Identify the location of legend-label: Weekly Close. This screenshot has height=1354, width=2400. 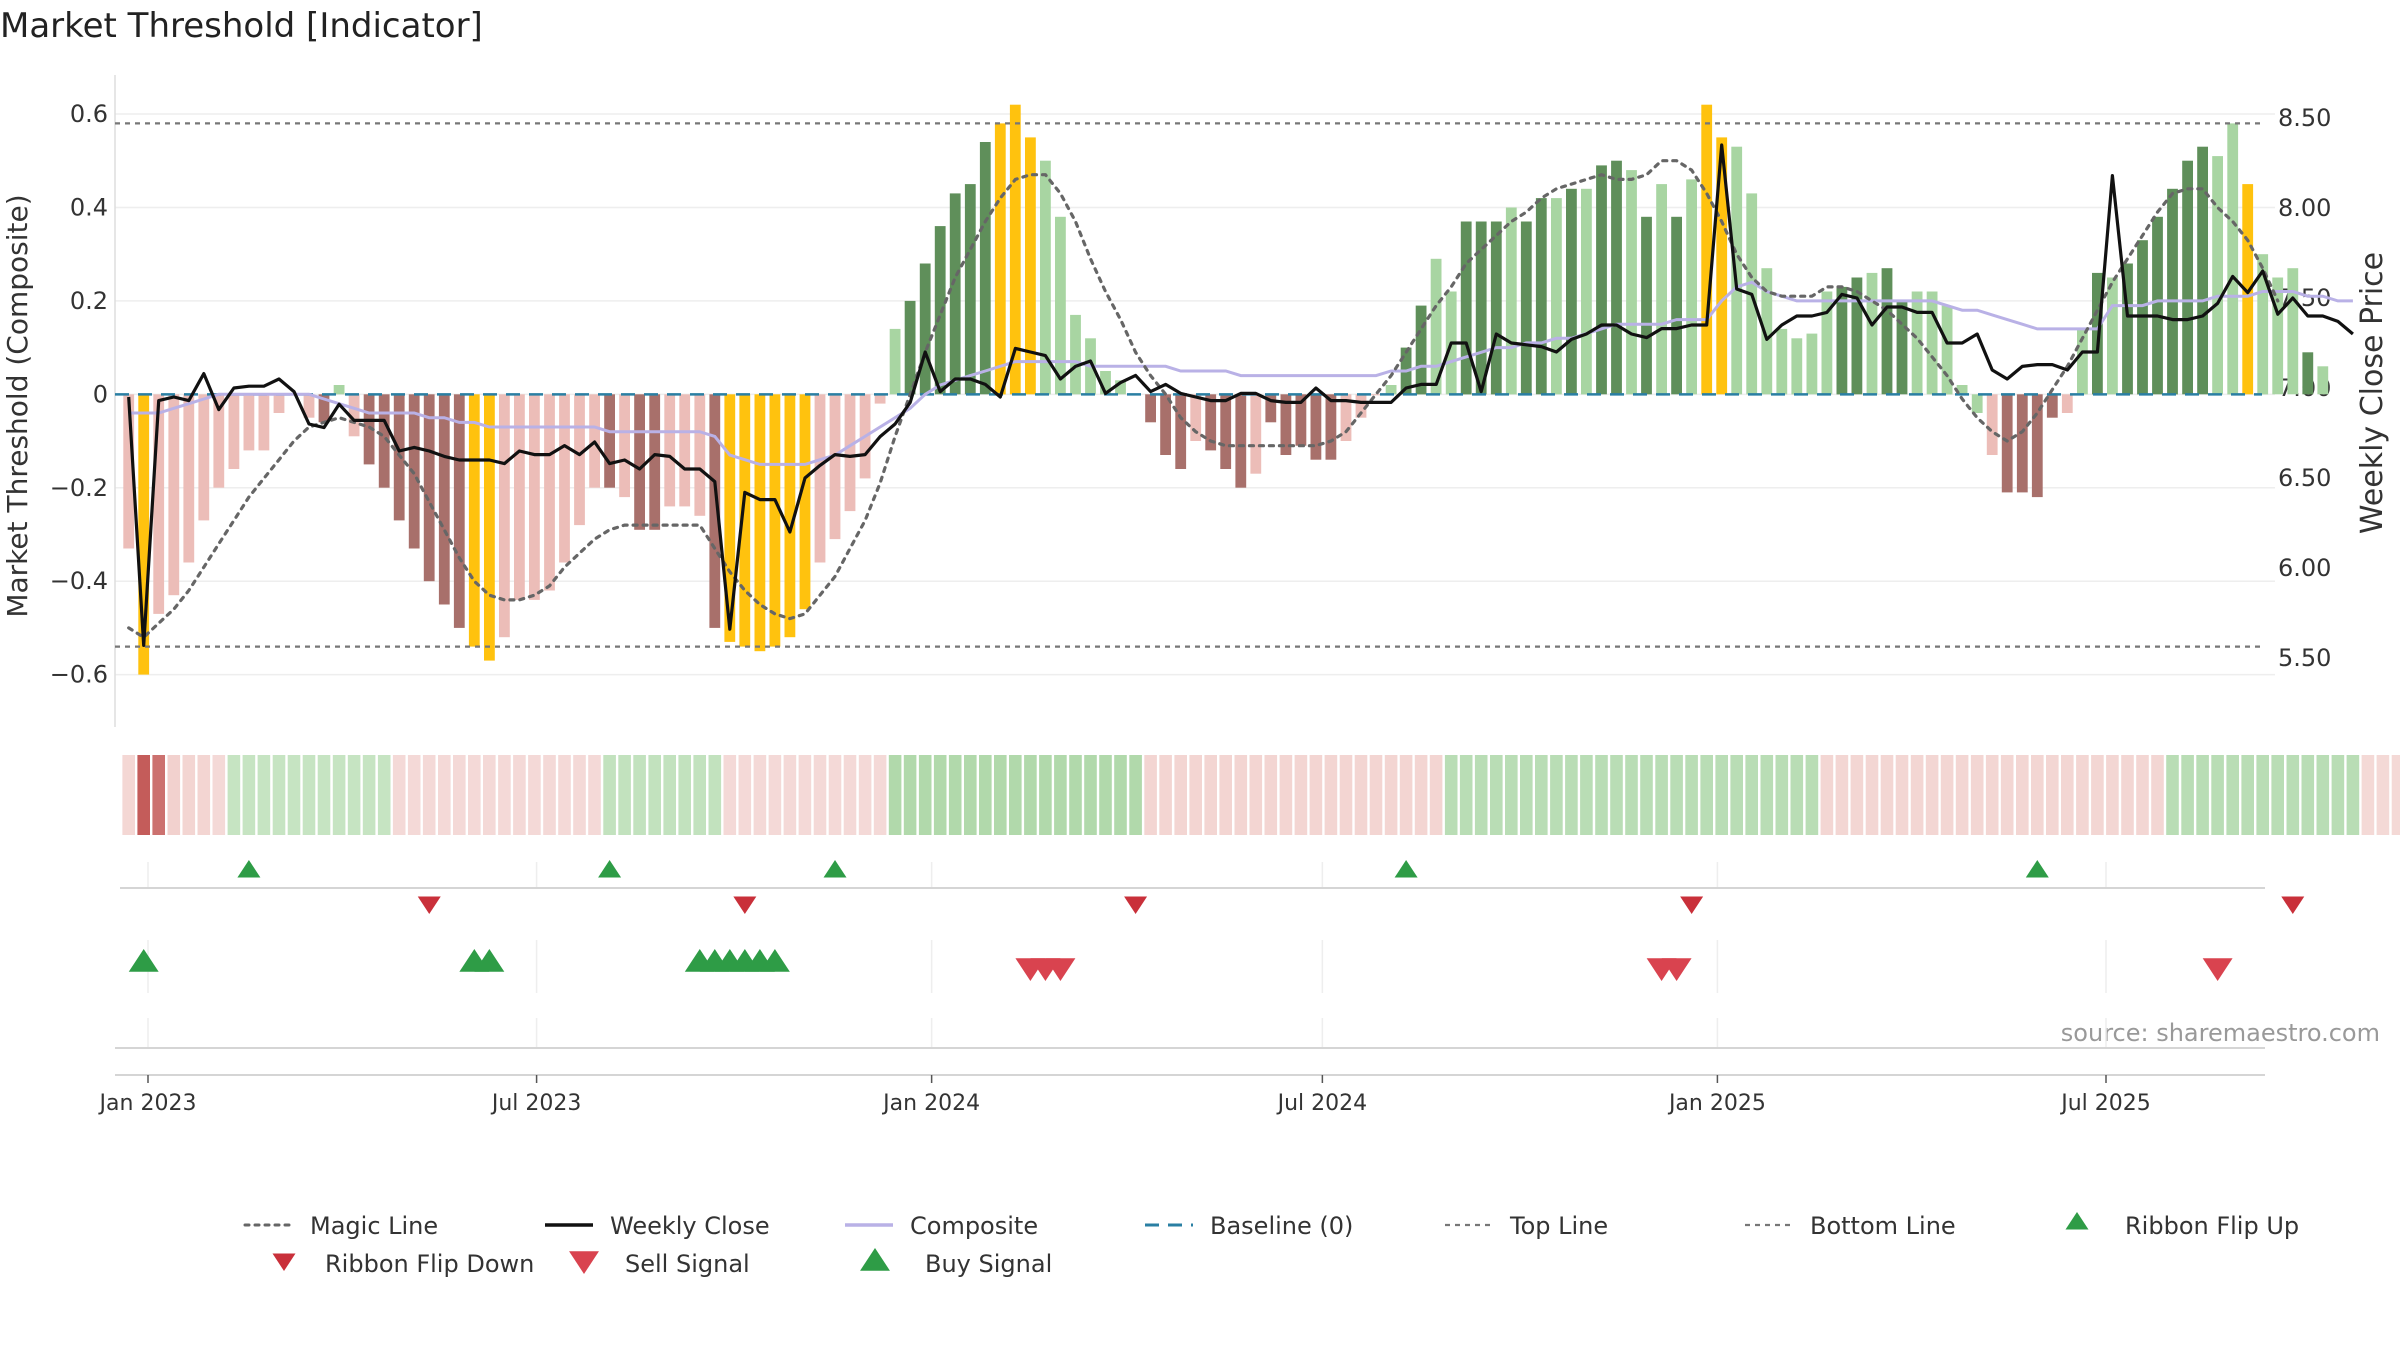
(690, 1226).